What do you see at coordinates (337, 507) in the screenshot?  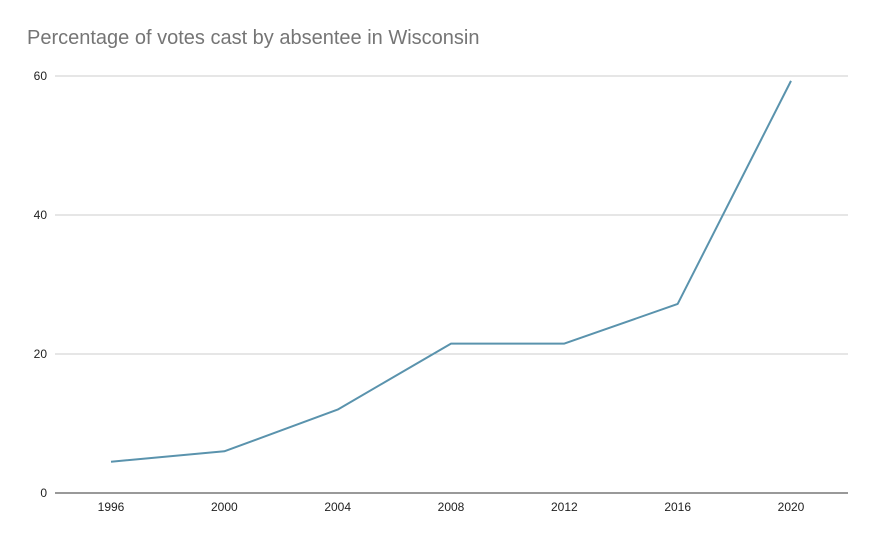 I see `x-tick-label-2004: 2004` at bounding box center [337, 507].